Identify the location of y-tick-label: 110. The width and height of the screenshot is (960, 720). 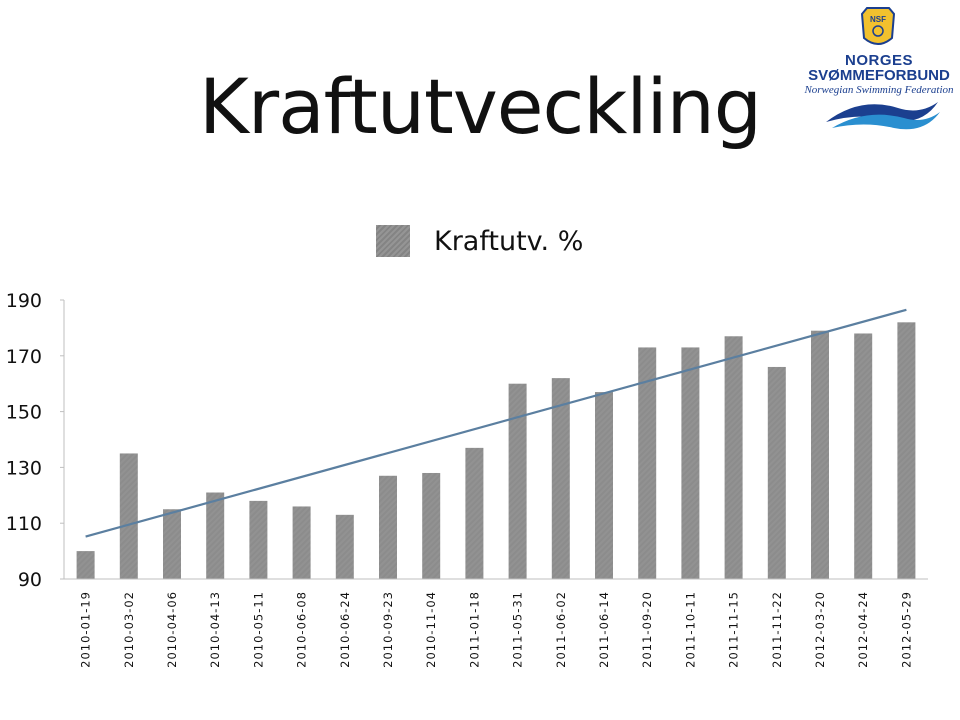
(24, 524).